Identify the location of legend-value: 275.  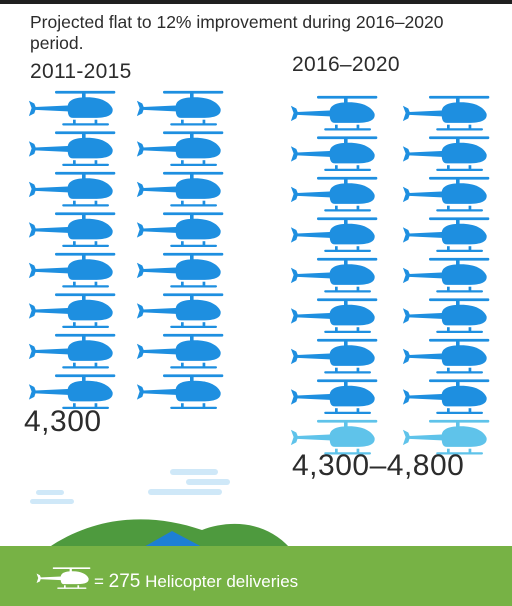
(124, 581).